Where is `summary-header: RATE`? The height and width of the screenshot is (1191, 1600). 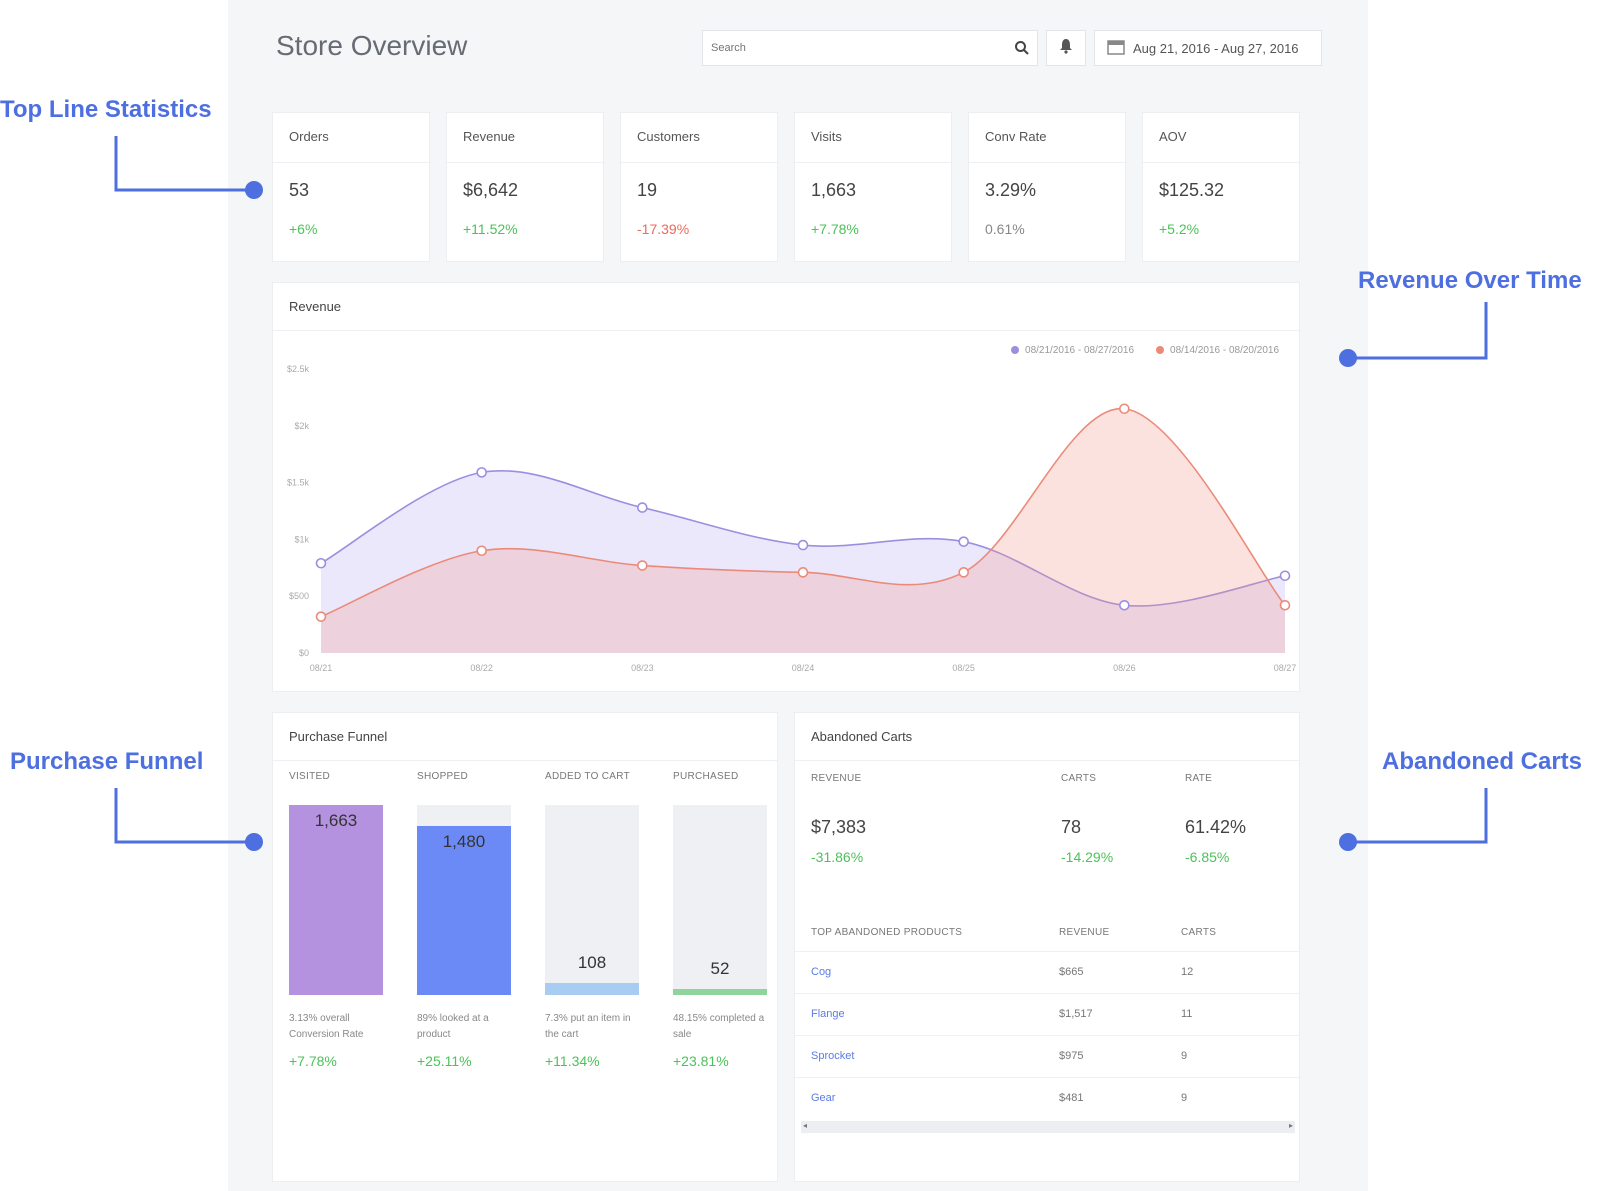
summary-header: RATE is located at coordinates (1199, 778).